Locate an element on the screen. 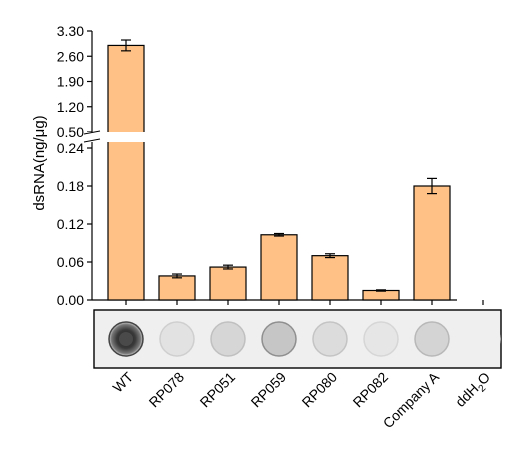 Image resolution: width=517 pixels, height=461 pixels. dot-blot-spots is located at coordinates (304, 339).